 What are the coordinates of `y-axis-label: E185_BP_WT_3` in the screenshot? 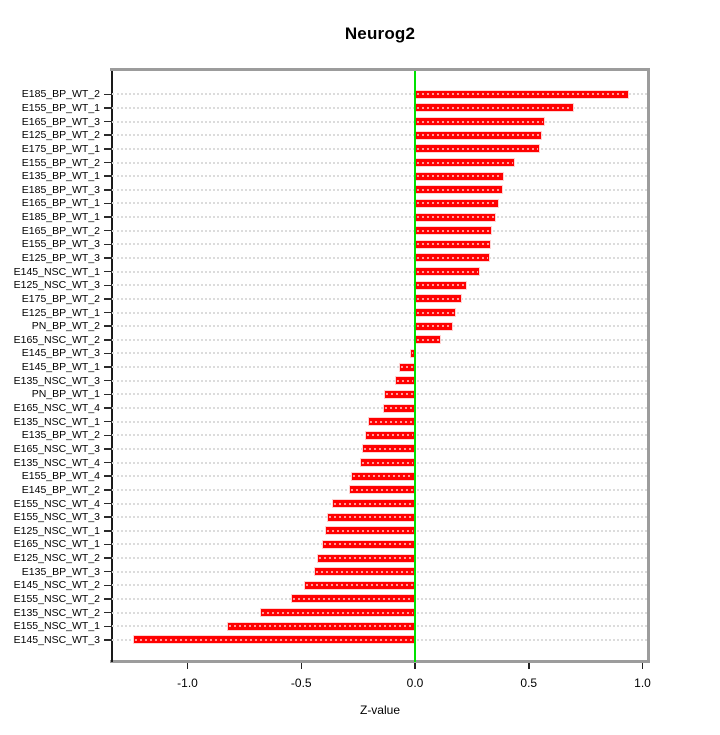 It's located at (60, 189).